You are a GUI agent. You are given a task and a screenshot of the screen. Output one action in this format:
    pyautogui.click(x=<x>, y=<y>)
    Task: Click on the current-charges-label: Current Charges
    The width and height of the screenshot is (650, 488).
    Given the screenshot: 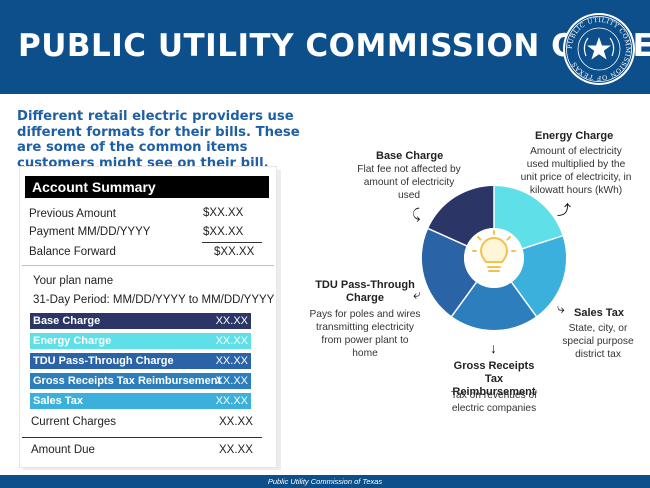 What is the action you would take?
    pyautogui.click(x=74, y=422)
    